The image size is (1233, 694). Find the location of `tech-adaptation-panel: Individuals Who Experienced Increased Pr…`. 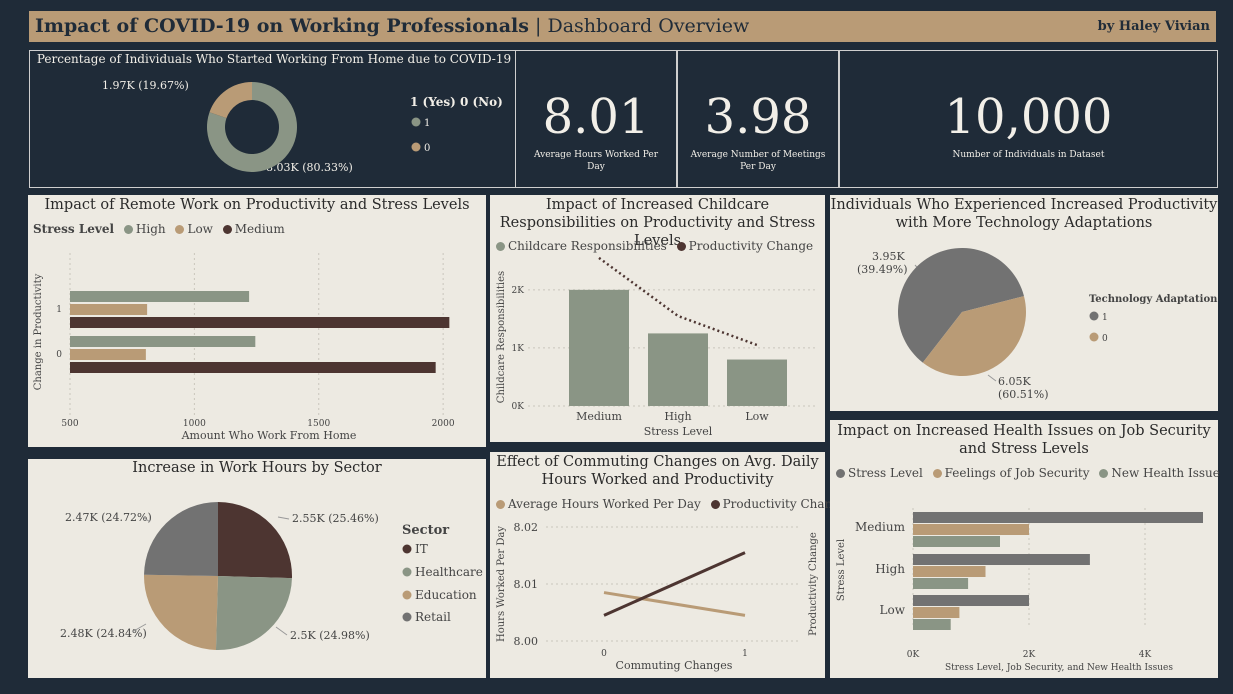

tech-adaptation-panel: Individuals Who Experienced Increased Pr… is located at coordinates (1024, 303).